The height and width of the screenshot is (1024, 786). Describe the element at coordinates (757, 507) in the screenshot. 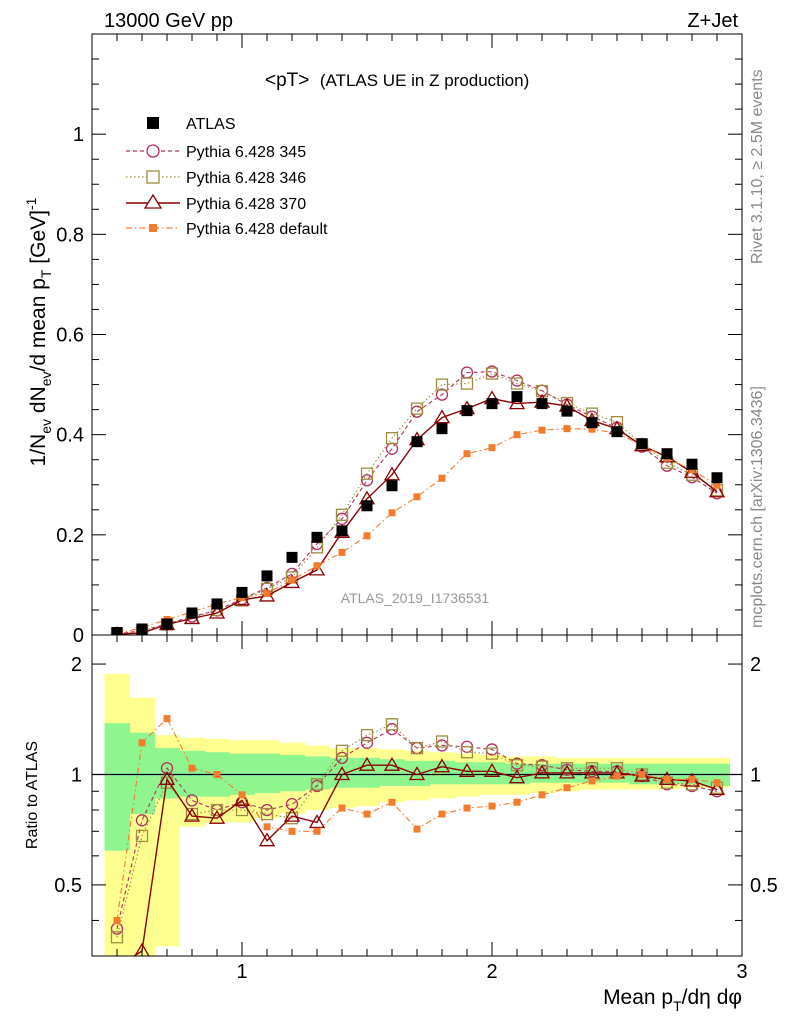

I see `mcplots-source-label: mcplots.cern.ch [arXiv:1306.3436]` at that location.